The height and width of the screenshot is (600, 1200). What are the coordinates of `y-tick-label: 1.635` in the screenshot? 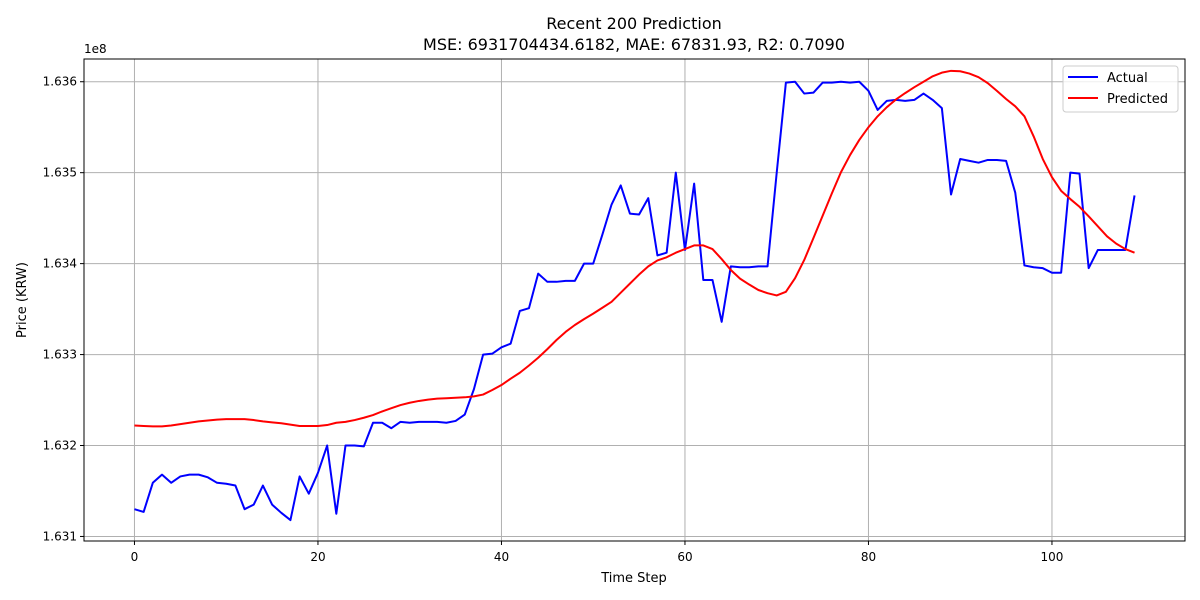 It's located at (60, 173).